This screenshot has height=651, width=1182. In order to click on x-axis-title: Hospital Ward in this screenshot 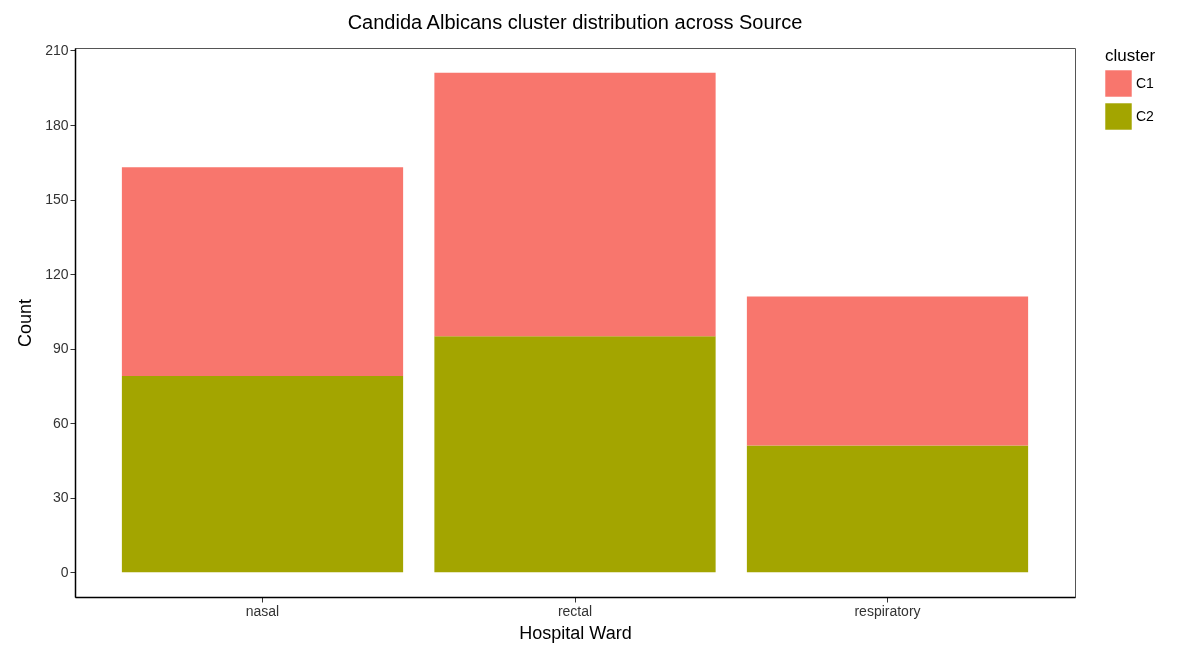, I will do `click(575, 632)`.